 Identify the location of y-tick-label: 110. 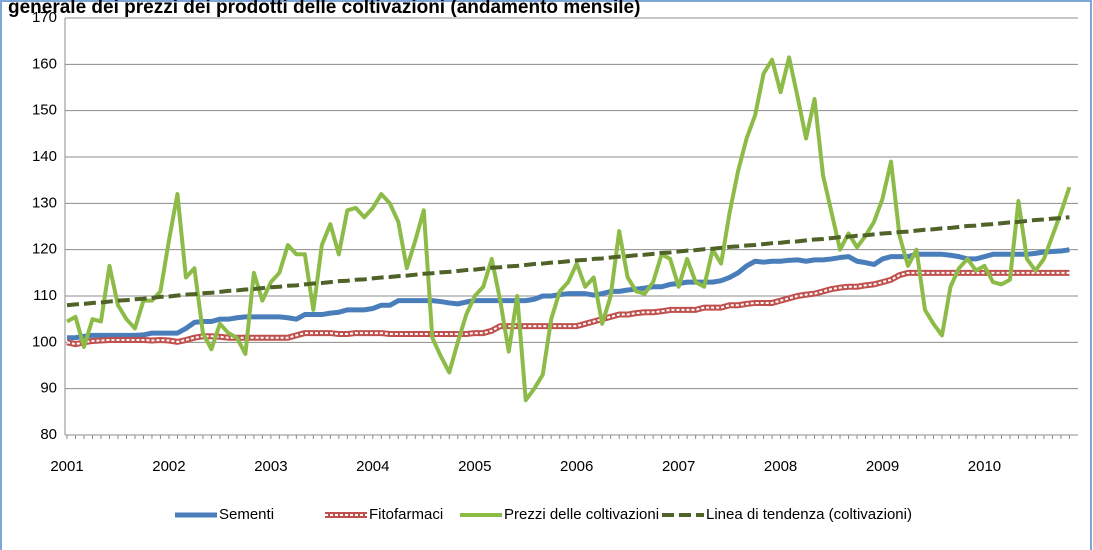
(45, 295).